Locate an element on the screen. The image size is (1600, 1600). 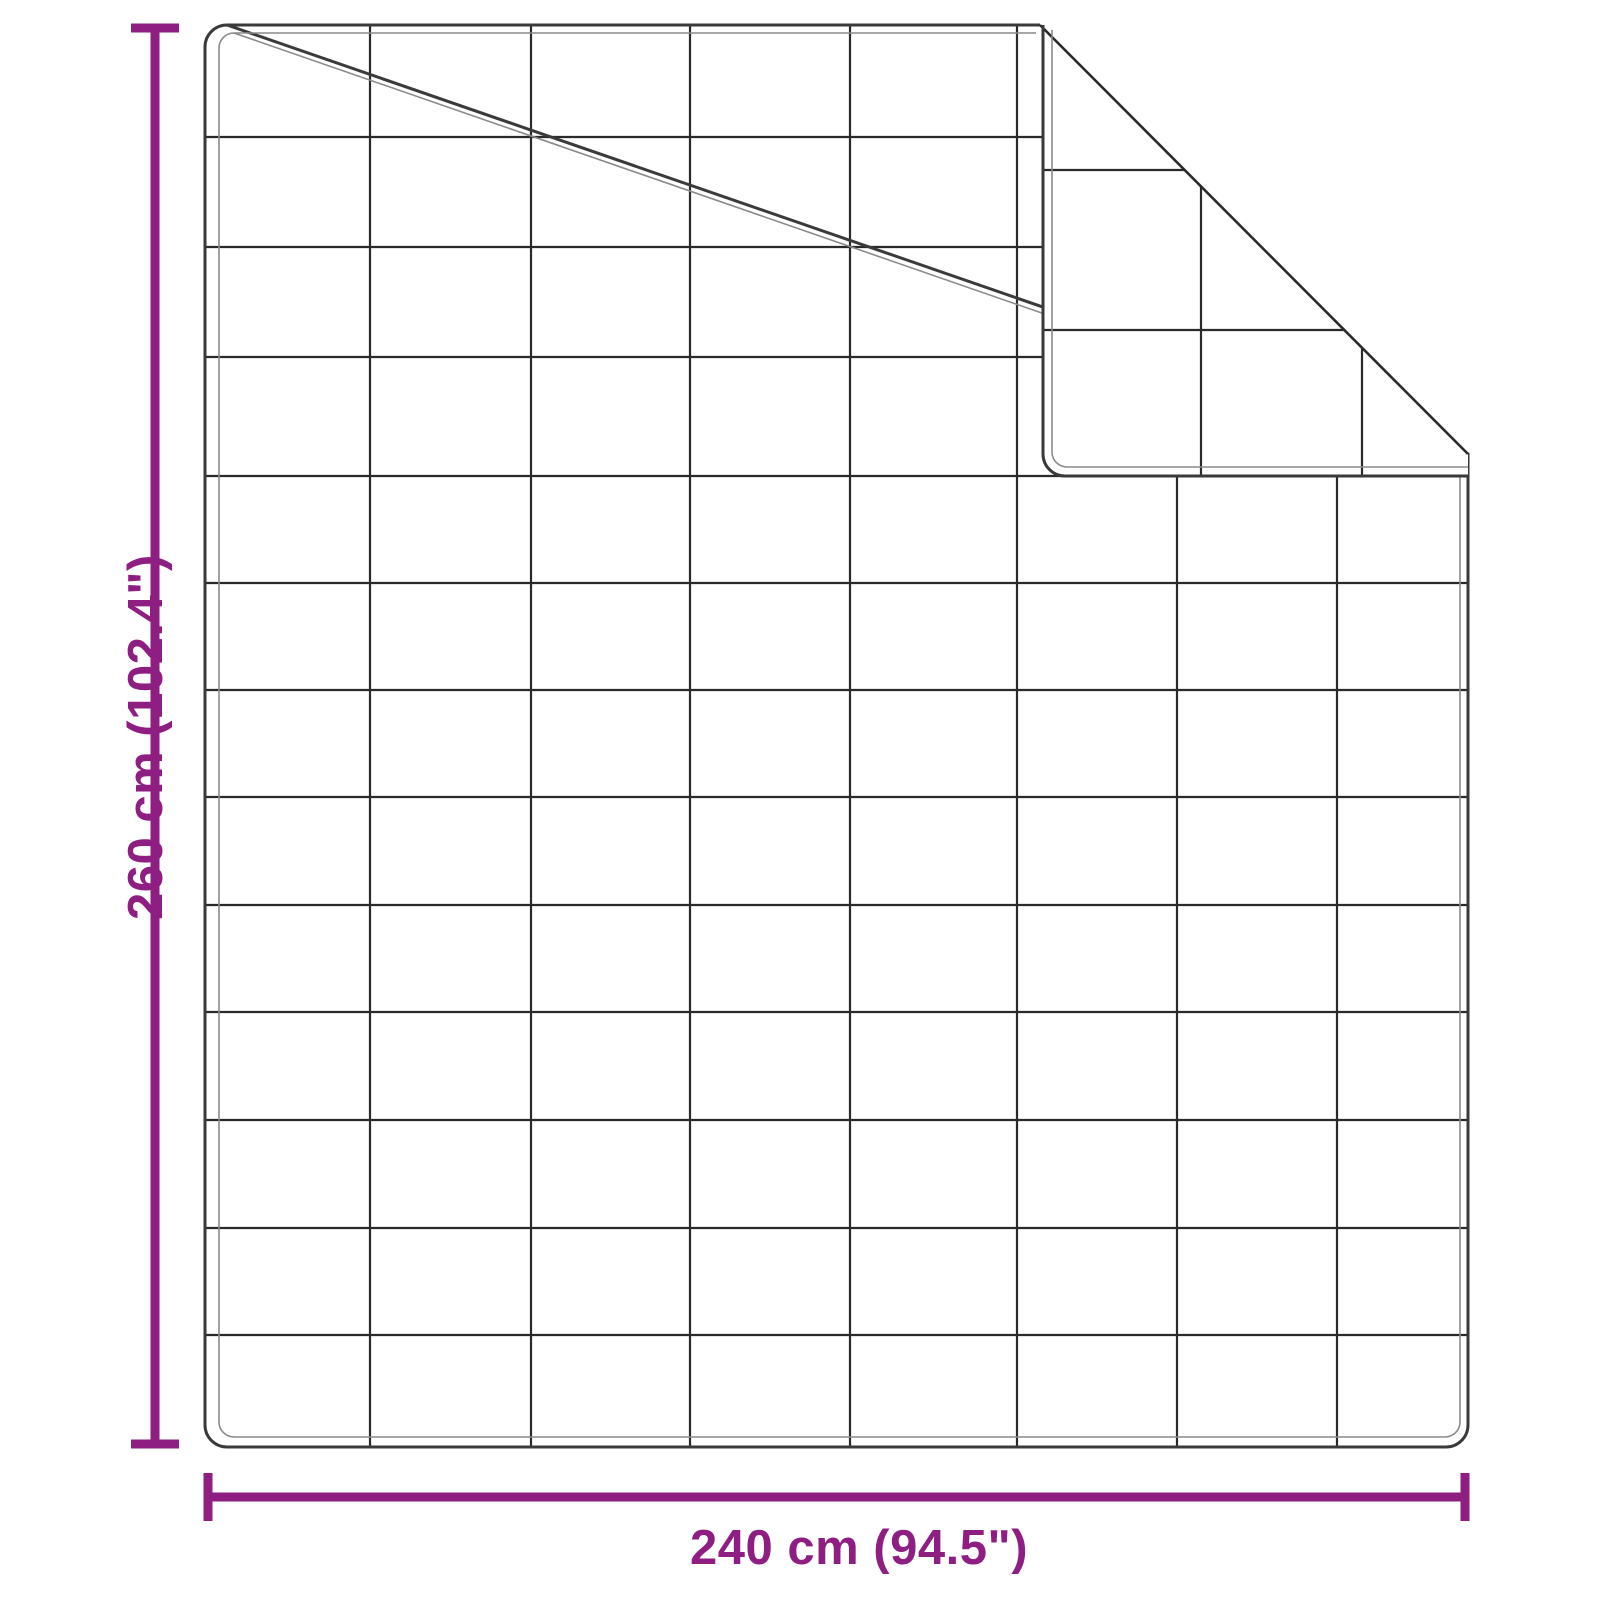
fold-diagonal-edge is located at coordinates (1254, 239).